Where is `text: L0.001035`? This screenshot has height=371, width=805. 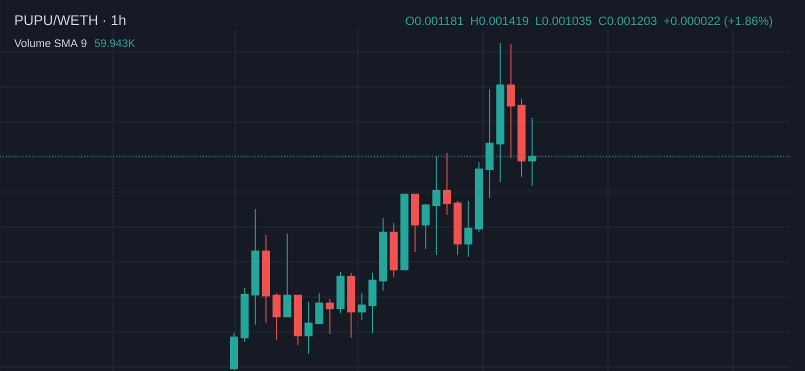 text: L0.001035 is located at coordinates (564, 21).